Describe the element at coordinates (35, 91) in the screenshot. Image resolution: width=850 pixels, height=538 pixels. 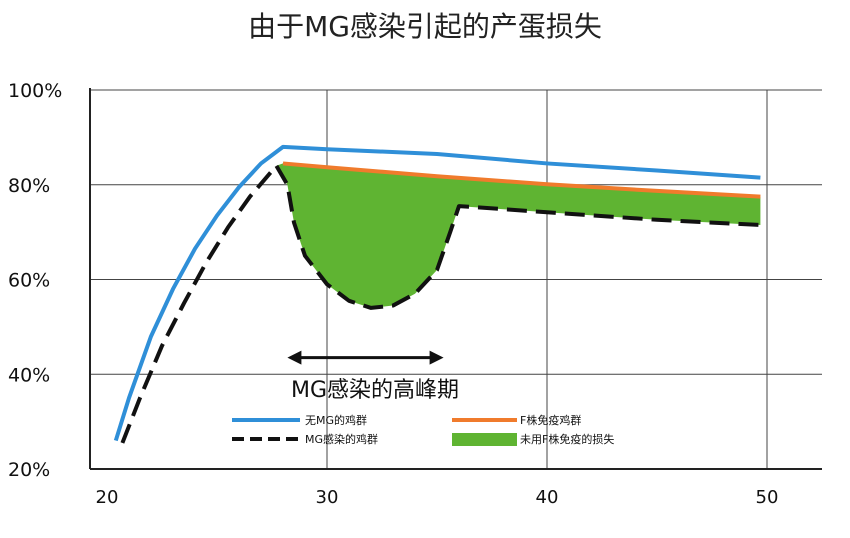
I see `y-tick-label: 100%` at that location.